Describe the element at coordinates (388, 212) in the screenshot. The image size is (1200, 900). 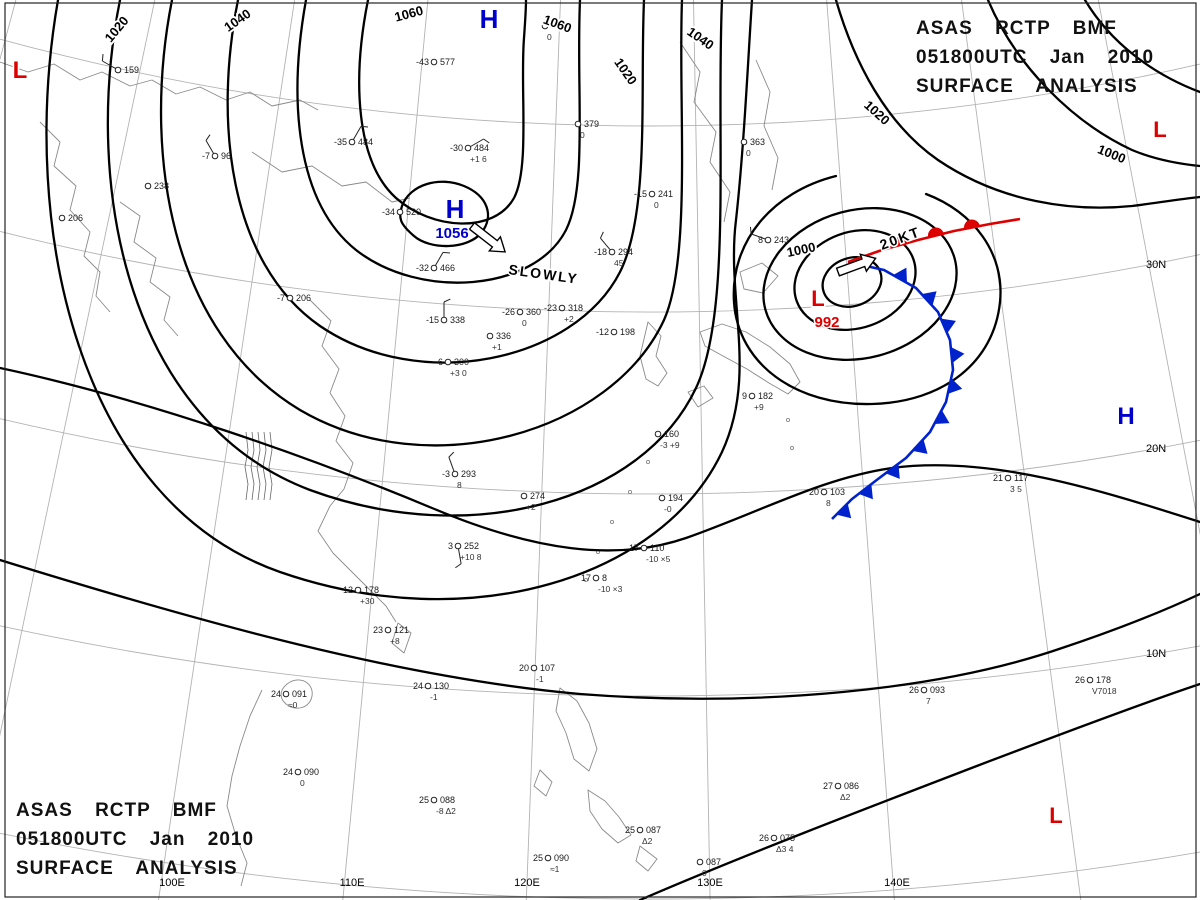
I see `station-temperature: -34` at that location.